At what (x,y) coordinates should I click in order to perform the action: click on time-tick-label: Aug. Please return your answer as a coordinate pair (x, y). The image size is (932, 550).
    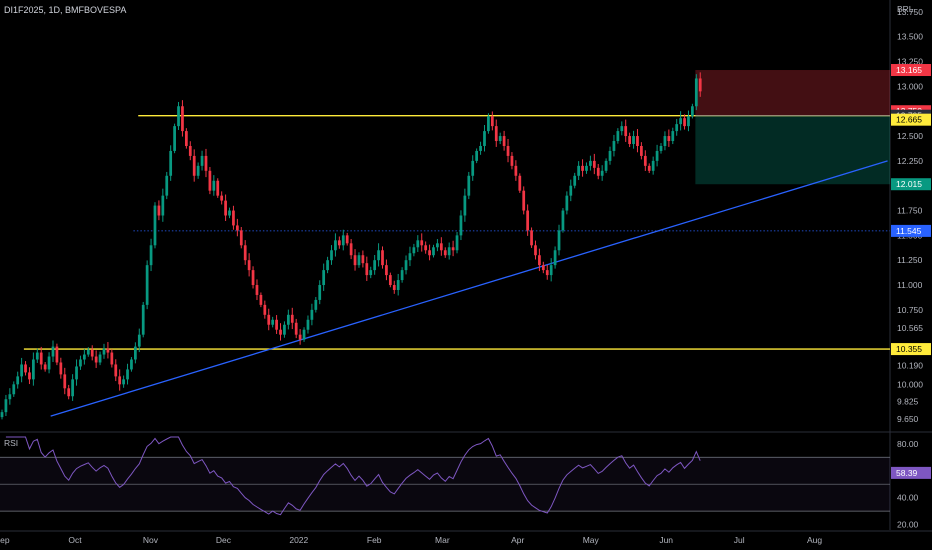
    Looking at the image, I should click on (814, 540).